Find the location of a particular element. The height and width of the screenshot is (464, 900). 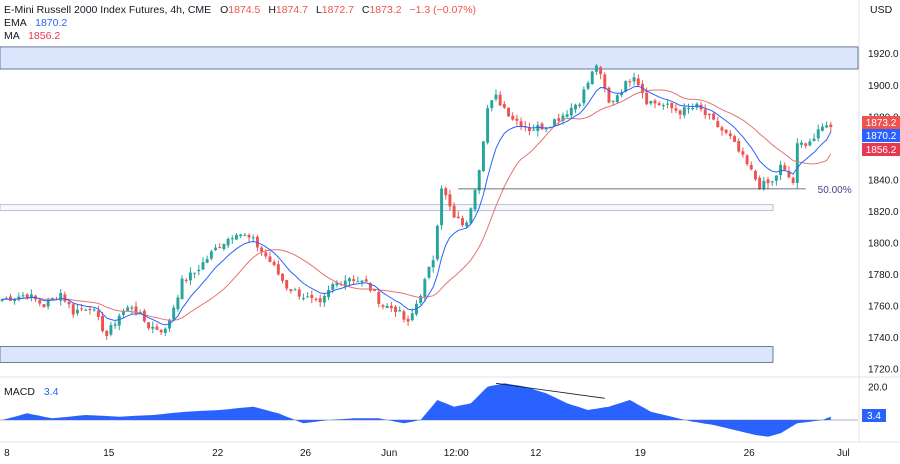

fib-50-label: 50.00% is located at coordinates (835, 190).